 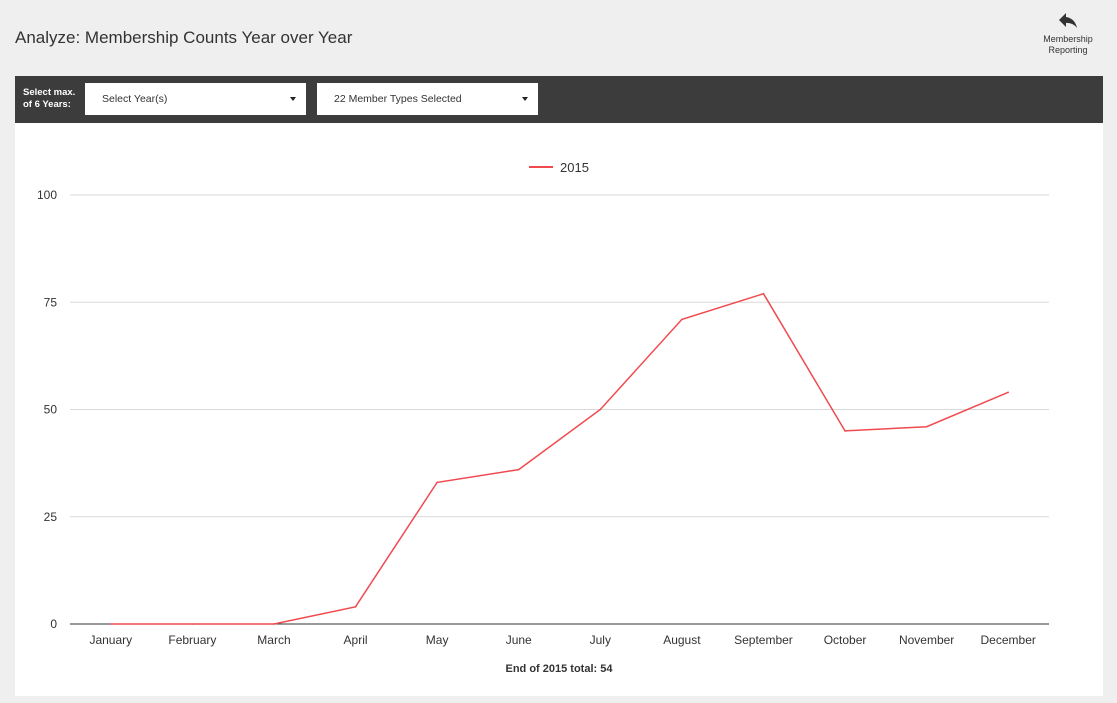 I want to click on filter-caption-line1: Select max., so click(x=49, y=92).